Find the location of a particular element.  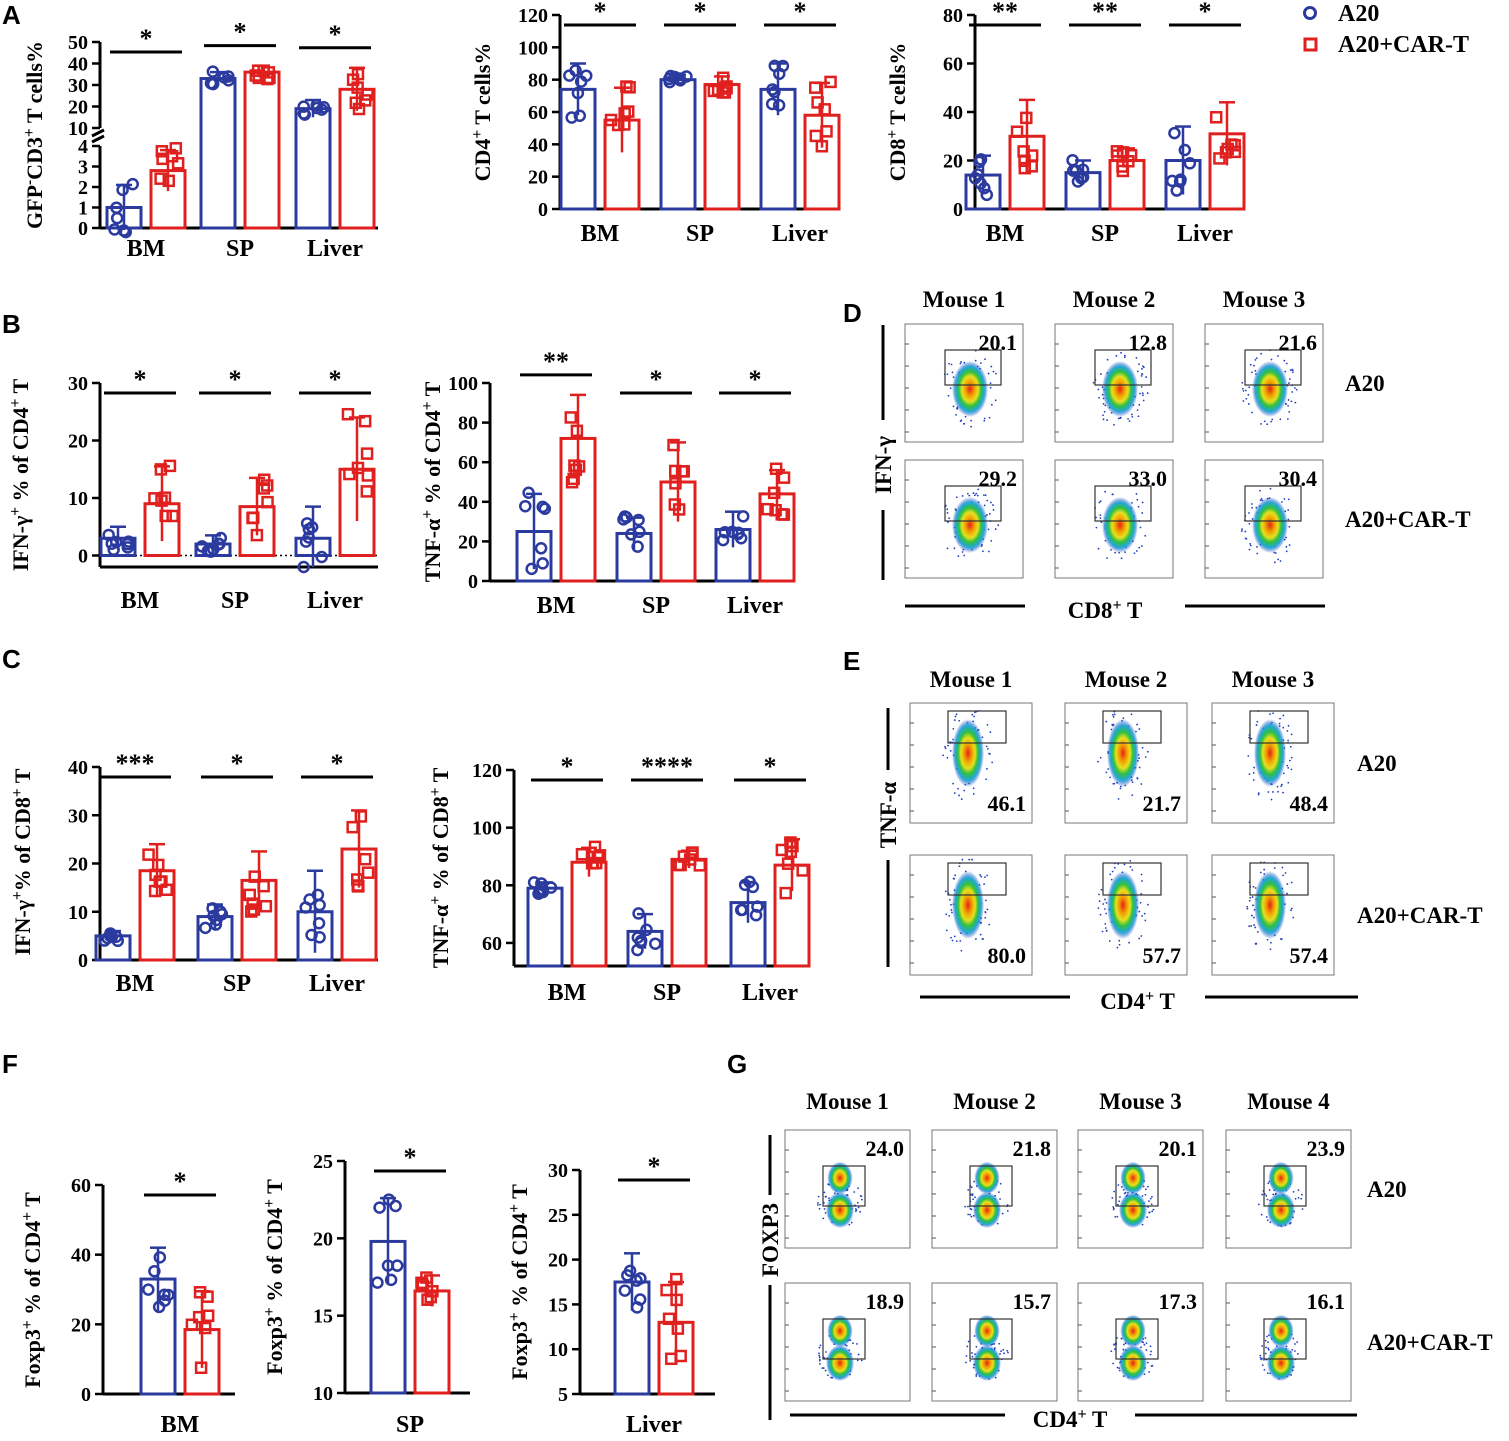

y-tick-label: 120 is located at coordinates (487, 771).